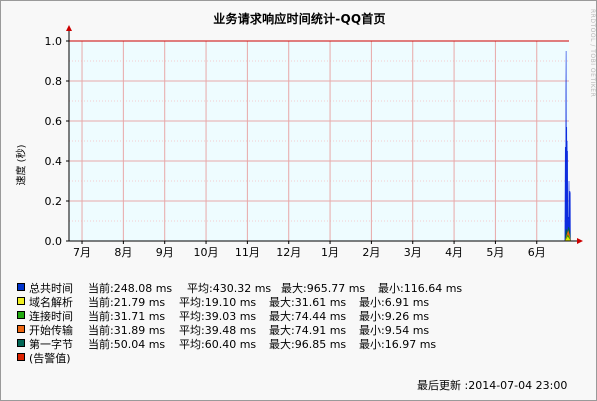  I want to click on last-updated: 最后更新 :2014-07-04 23:00, so click(492, 385).